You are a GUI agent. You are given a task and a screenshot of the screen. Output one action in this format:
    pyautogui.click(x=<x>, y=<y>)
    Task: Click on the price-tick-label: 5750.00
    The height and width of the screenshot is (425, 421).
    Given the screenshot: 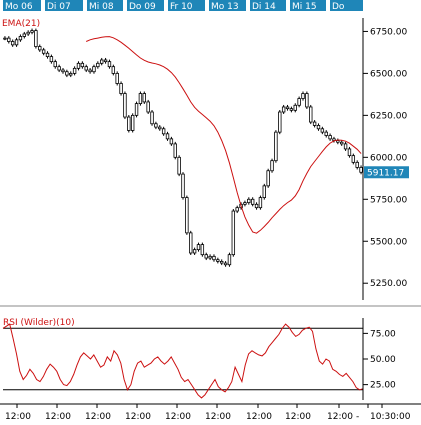 What is the action you would take?
    pyautogui.click(x=388, y=200)
    